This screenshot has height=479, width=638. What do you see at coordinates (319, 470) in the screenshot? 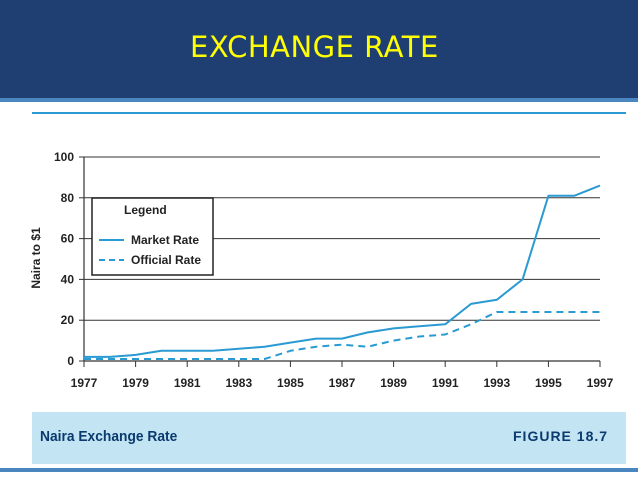
I see `footer-divider` at bounding box center [319, 470].